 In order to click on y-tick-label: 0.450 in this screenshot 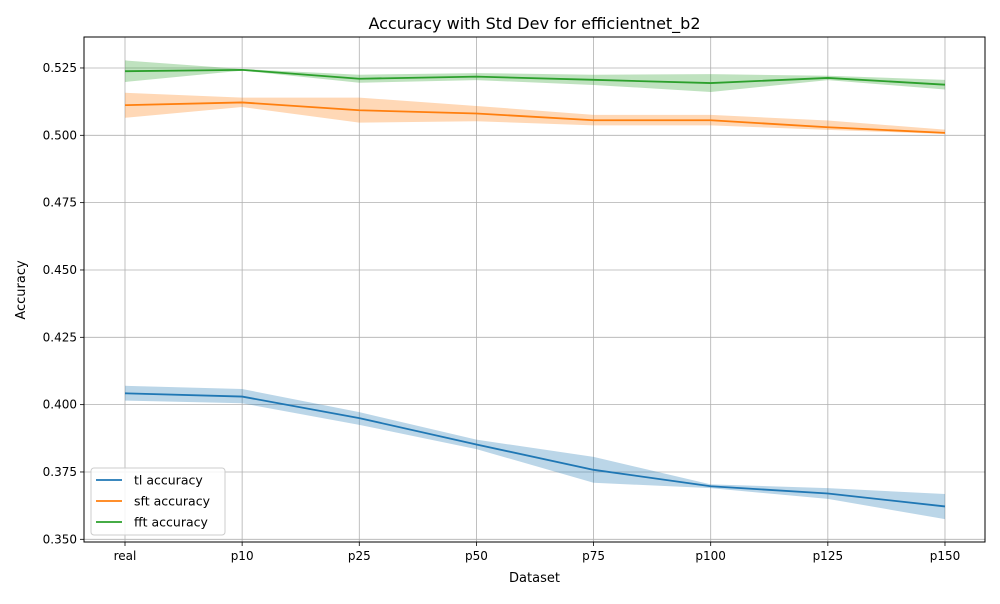, I will do `click(60, 270)`.